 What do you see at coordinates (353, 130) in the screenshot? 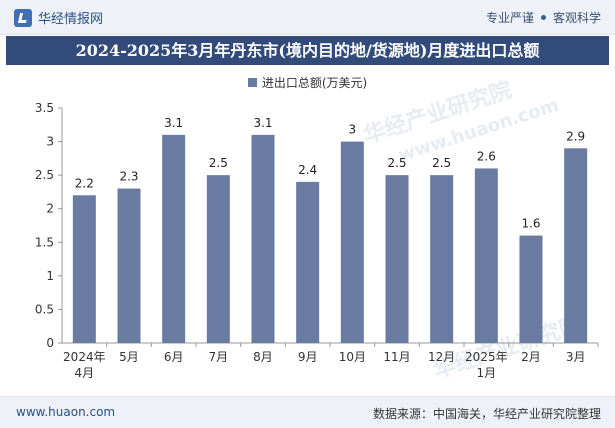
I see `bar-value-label: 3` at bounding box center [353, 130].